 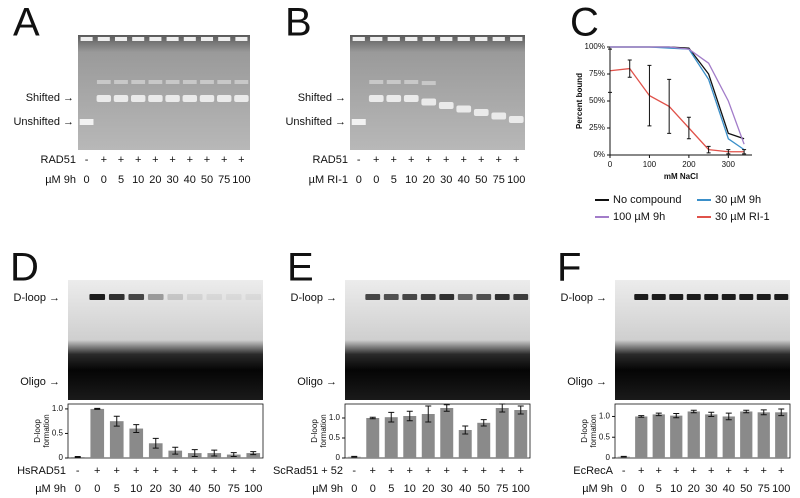 What do you see at coordinates (308, 471) in the screenshot?
I see `row-label: ScRad51 + 52` at bounding box center [308, 471].